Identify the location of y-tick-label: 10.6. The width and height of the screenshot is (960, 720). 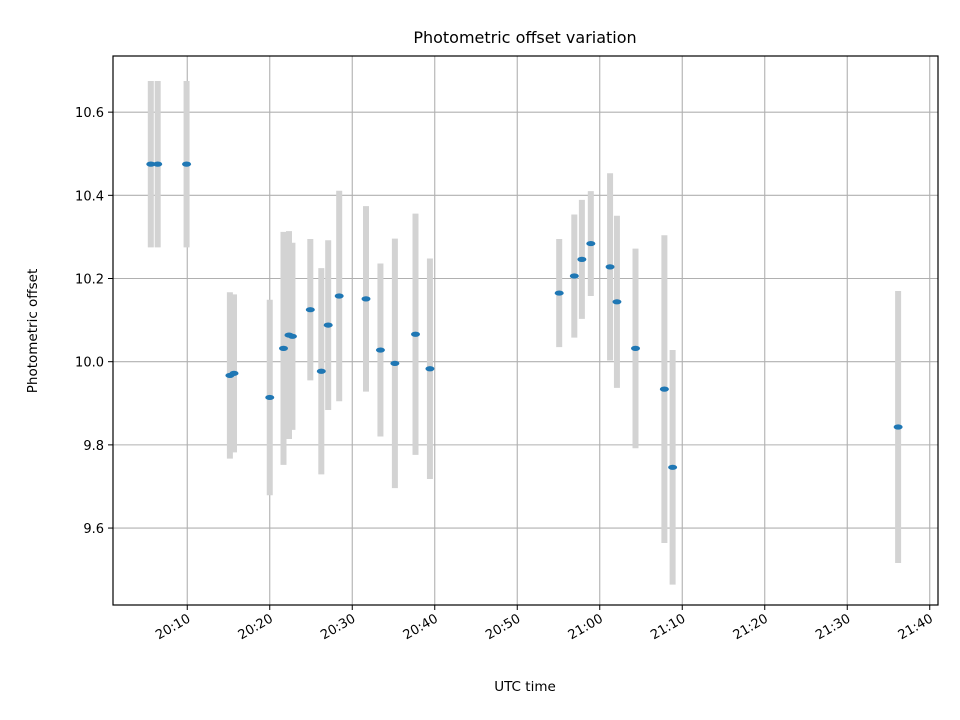
(89, 113).